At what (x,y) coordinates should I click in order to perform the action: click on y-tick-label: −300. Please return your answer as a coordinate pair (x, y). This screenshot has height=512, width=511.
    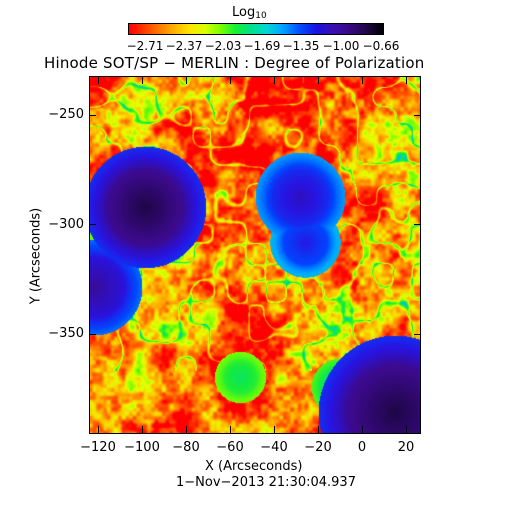
    Looking at the image, I should click on (66, 224).